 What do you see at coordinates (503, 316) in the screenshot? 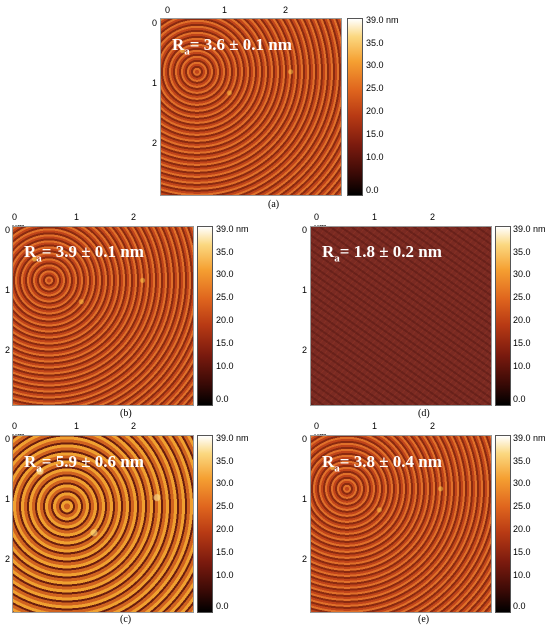
I see `colorbar-d` at bounding box center [503, 316].